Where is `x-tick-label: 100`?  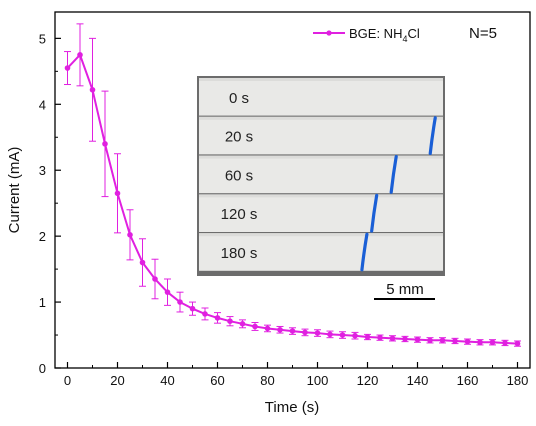 x-tick-label: 100 is located at coordinates (318, 380).